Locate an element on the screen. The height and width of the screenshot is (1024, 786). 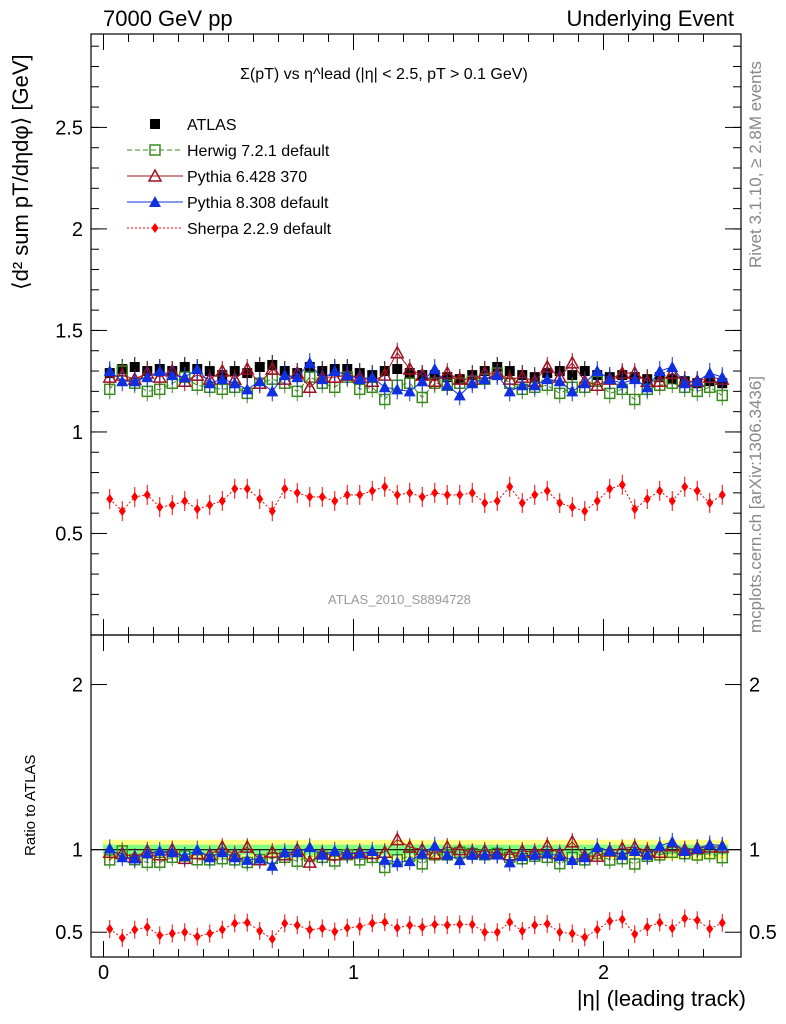
lower-ytick-label-right: 1 is located at coordinates (754, 851).